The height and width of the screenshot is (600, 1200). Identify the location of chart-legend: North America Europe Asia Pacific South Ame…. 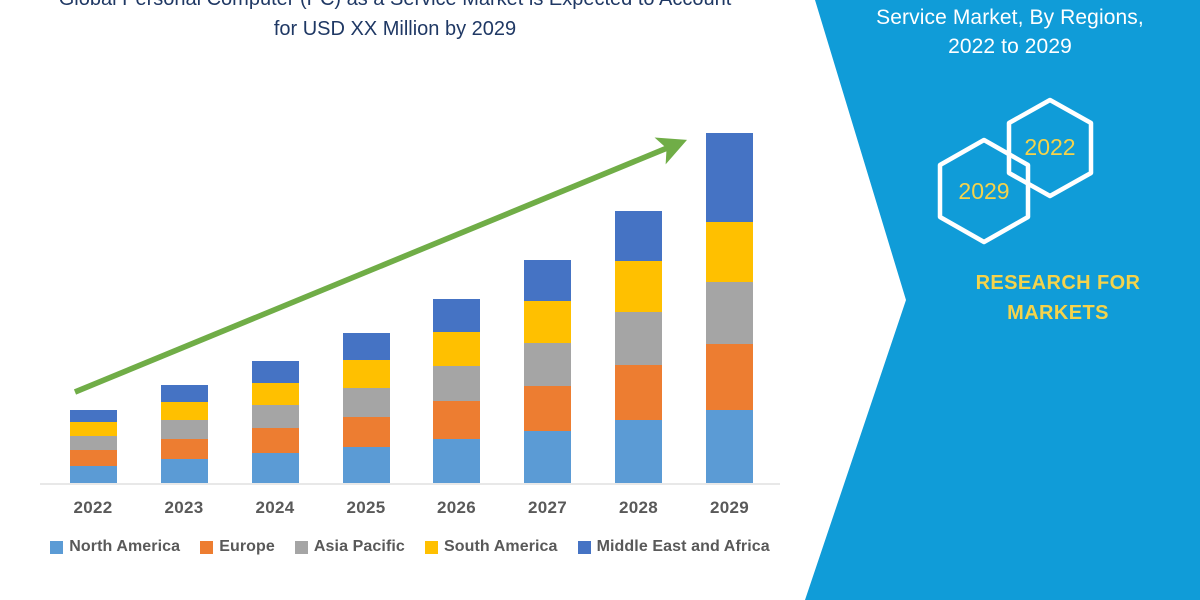
(410, 547).